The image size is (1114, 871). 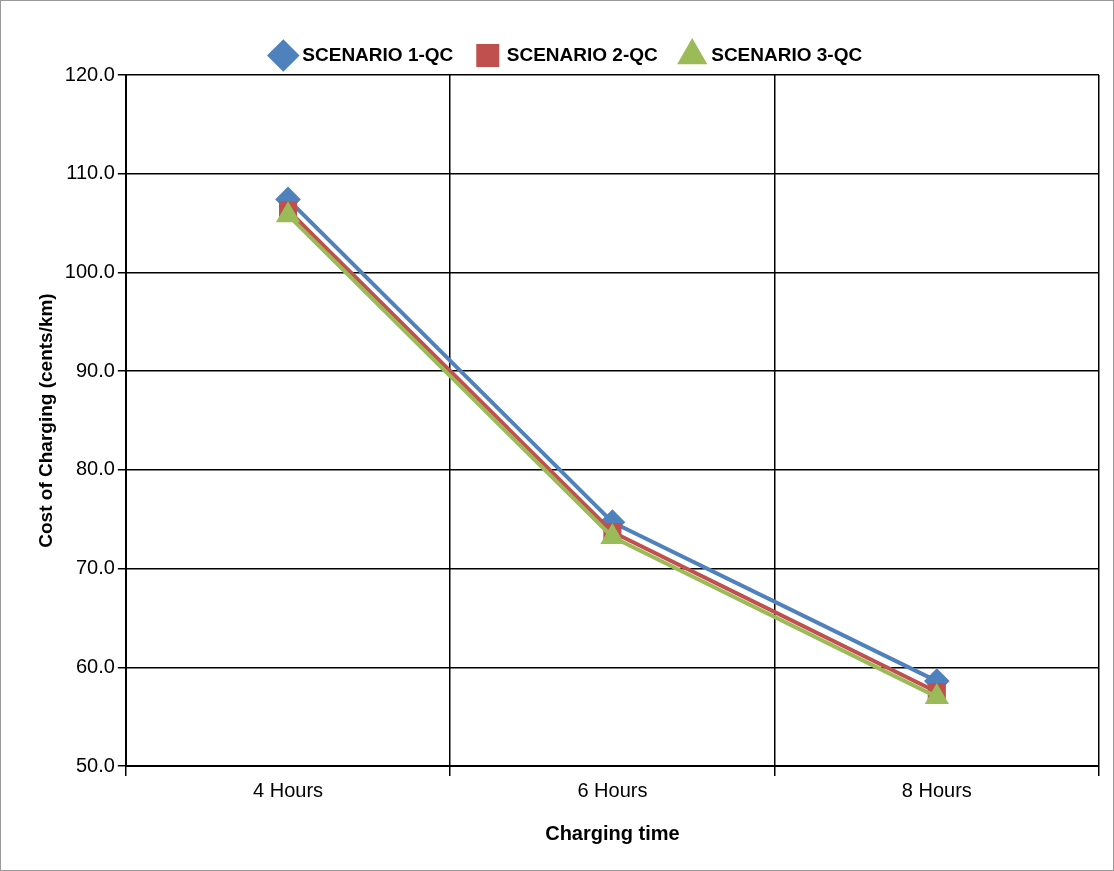 What do you see at coordinates (95, 665) in the screenshot?
I see `y-tick-label: 60.0` at bounding box center [95, 665].